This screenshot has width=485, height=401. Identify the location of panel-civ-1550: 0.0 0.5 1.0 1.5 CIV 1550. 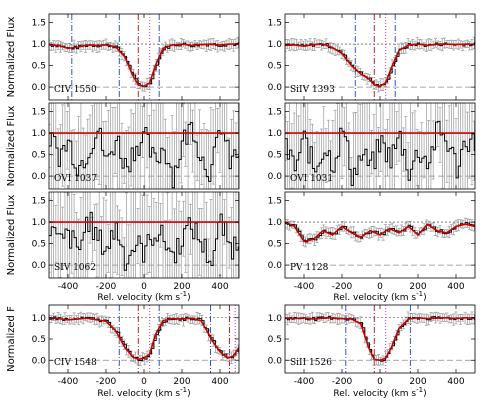
(136, 57).